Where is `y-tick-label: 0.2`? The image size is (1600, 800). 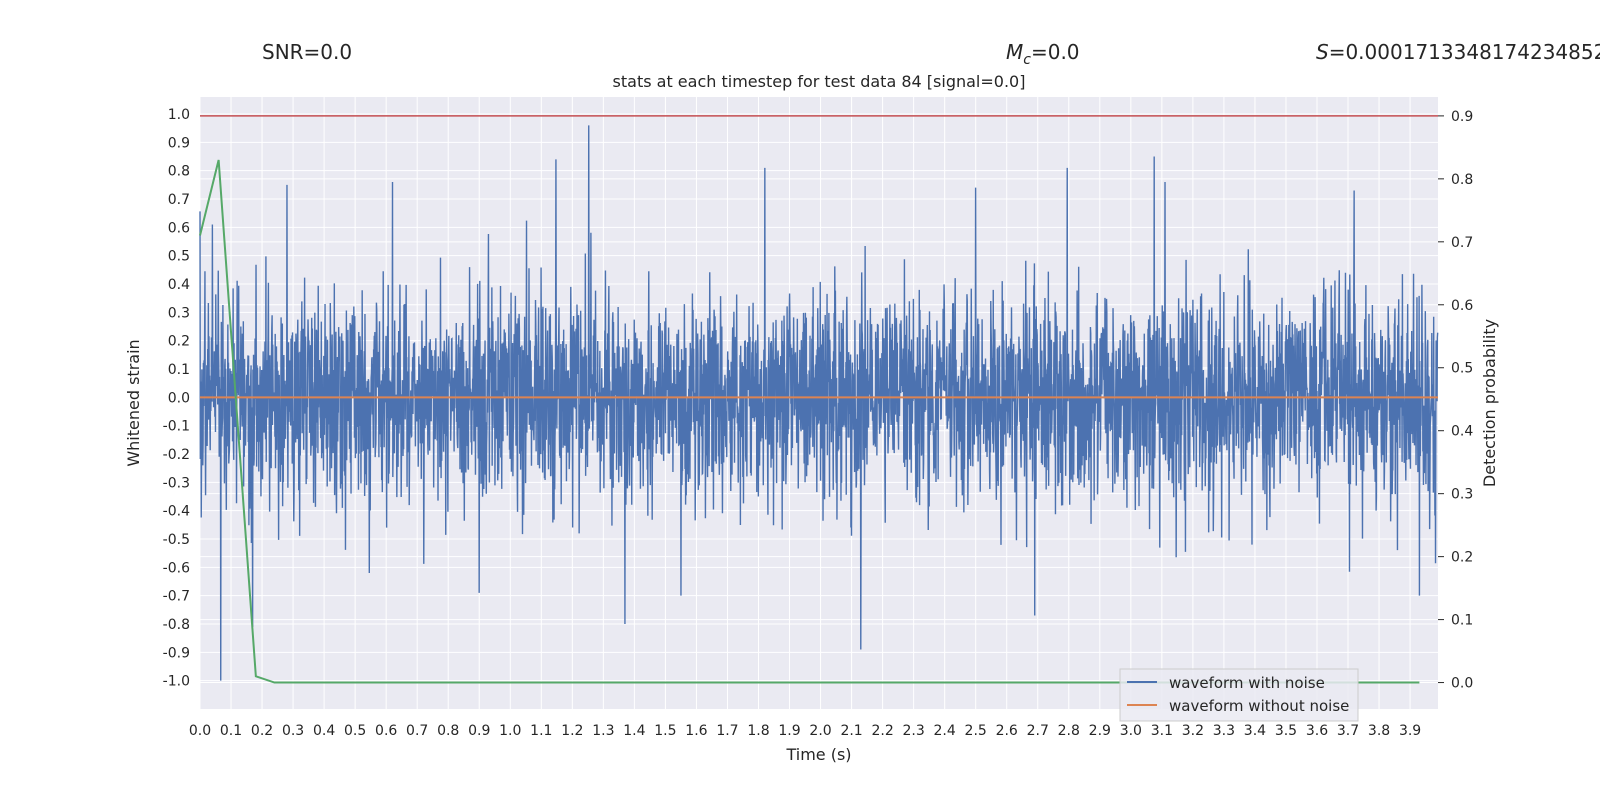 y-tick-label: 0.2 is located at coordinates (179, 342).